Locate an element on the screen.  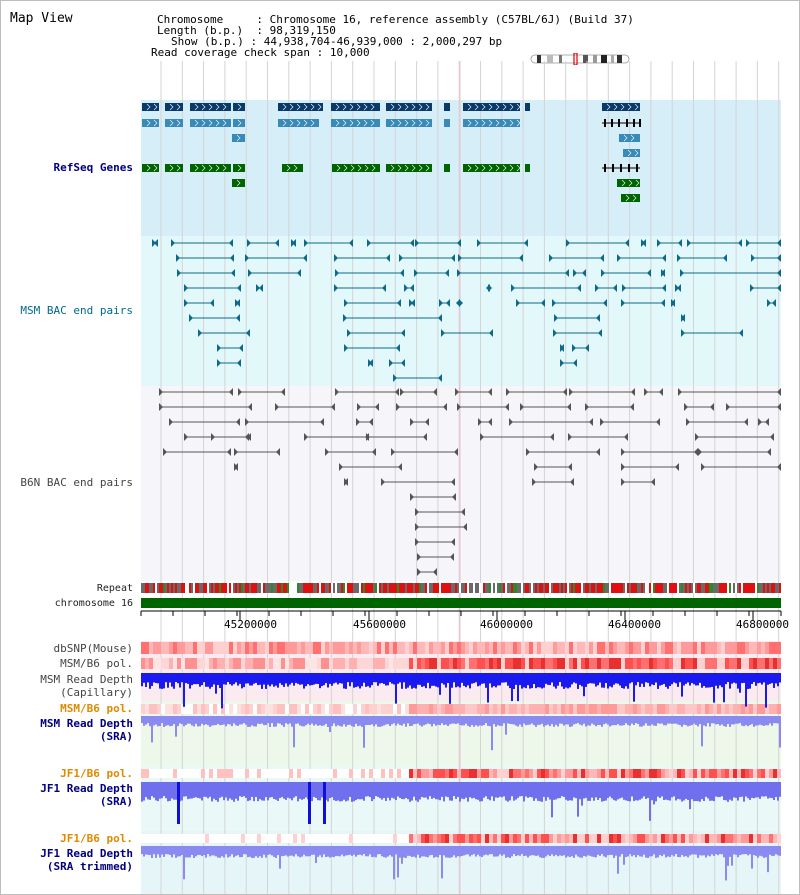
track-label-refseq: RefSeq Genes is located at coordinates (93, 167).